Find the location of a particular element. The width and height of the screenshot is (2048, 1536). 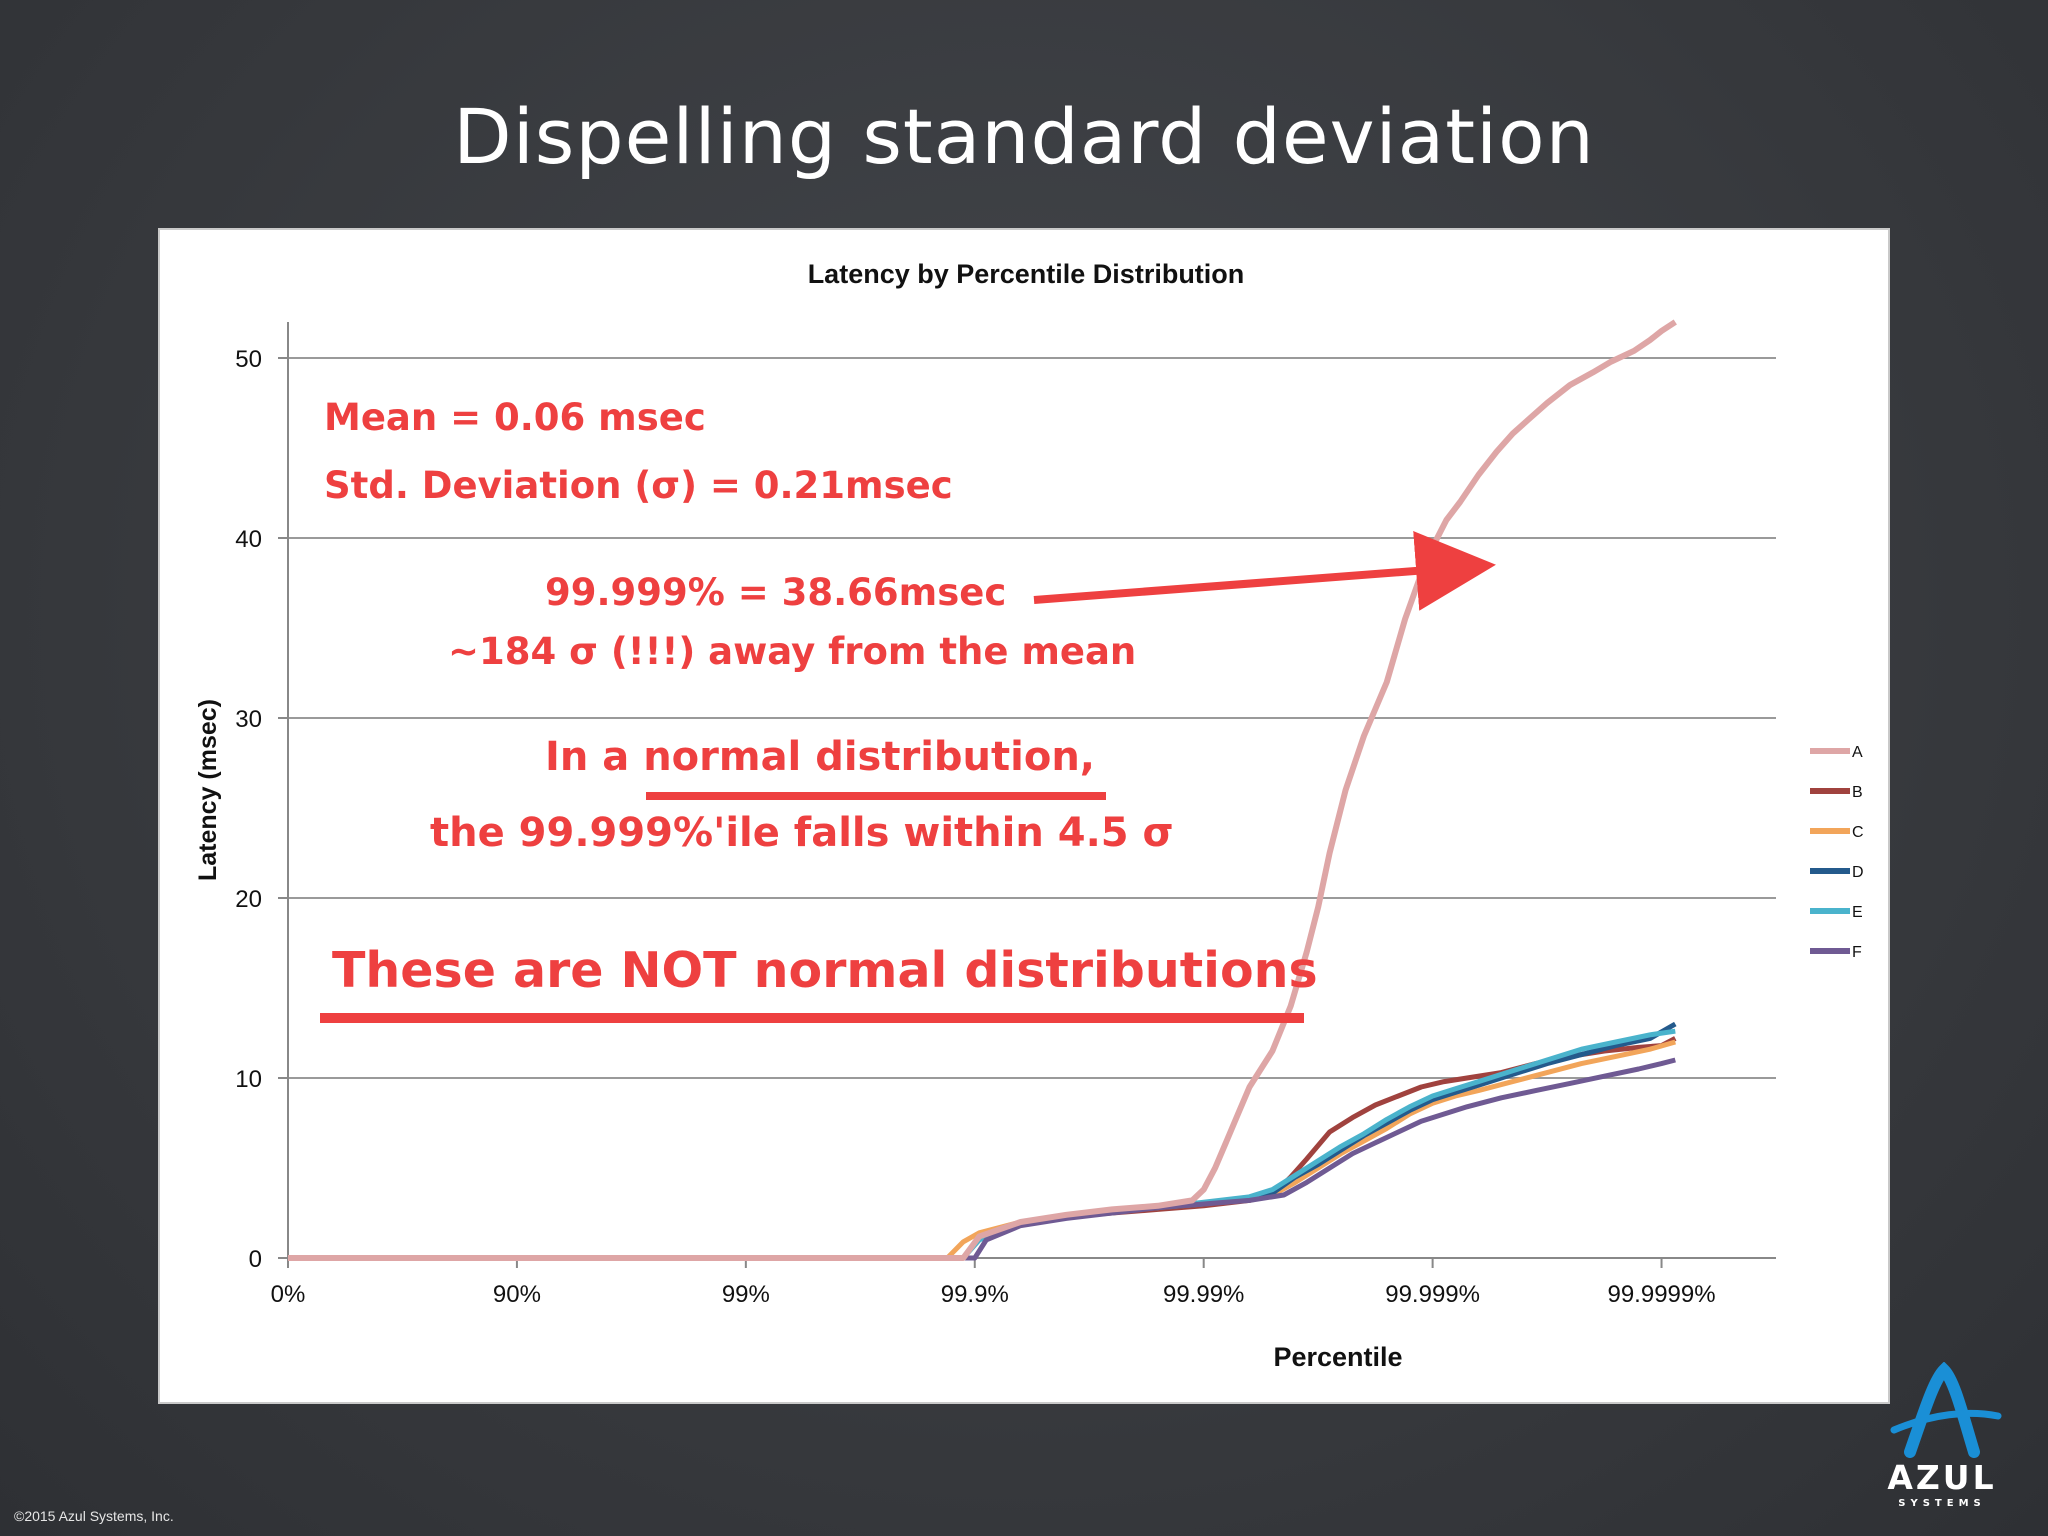

annotation-normal-line2: the 99.999%'ile falls within 4.5 σ is located at coordinates (802, 833).